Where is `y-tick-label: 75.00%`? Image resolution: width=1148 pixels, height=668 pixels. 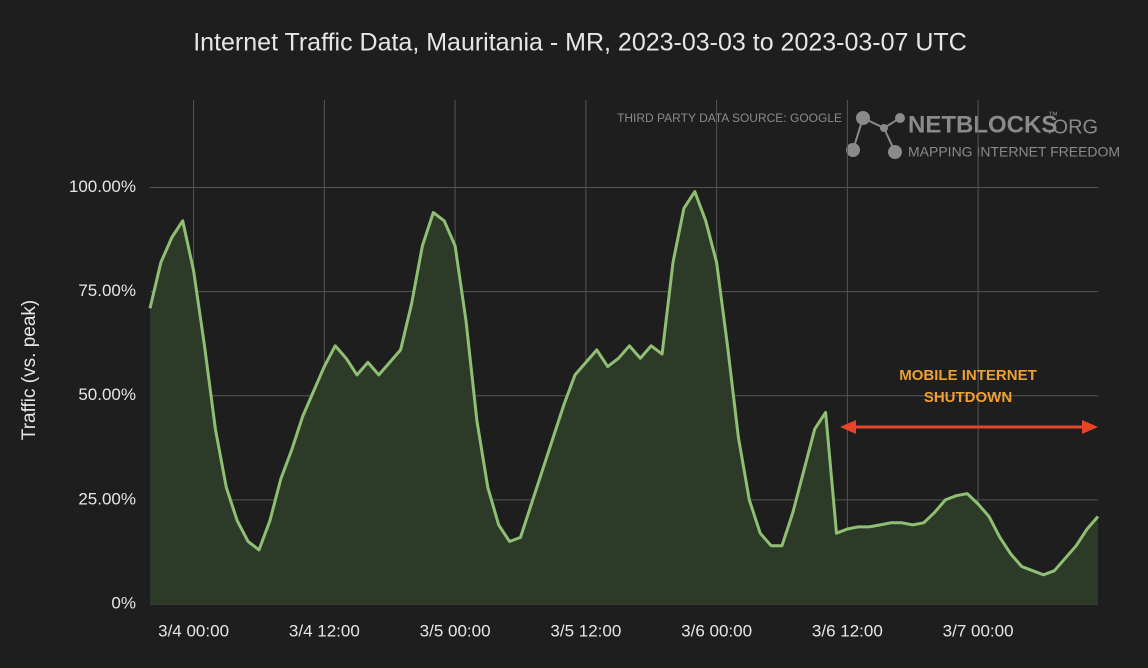
y-tick-label: 75.00% is located at coordinates (107, 290).